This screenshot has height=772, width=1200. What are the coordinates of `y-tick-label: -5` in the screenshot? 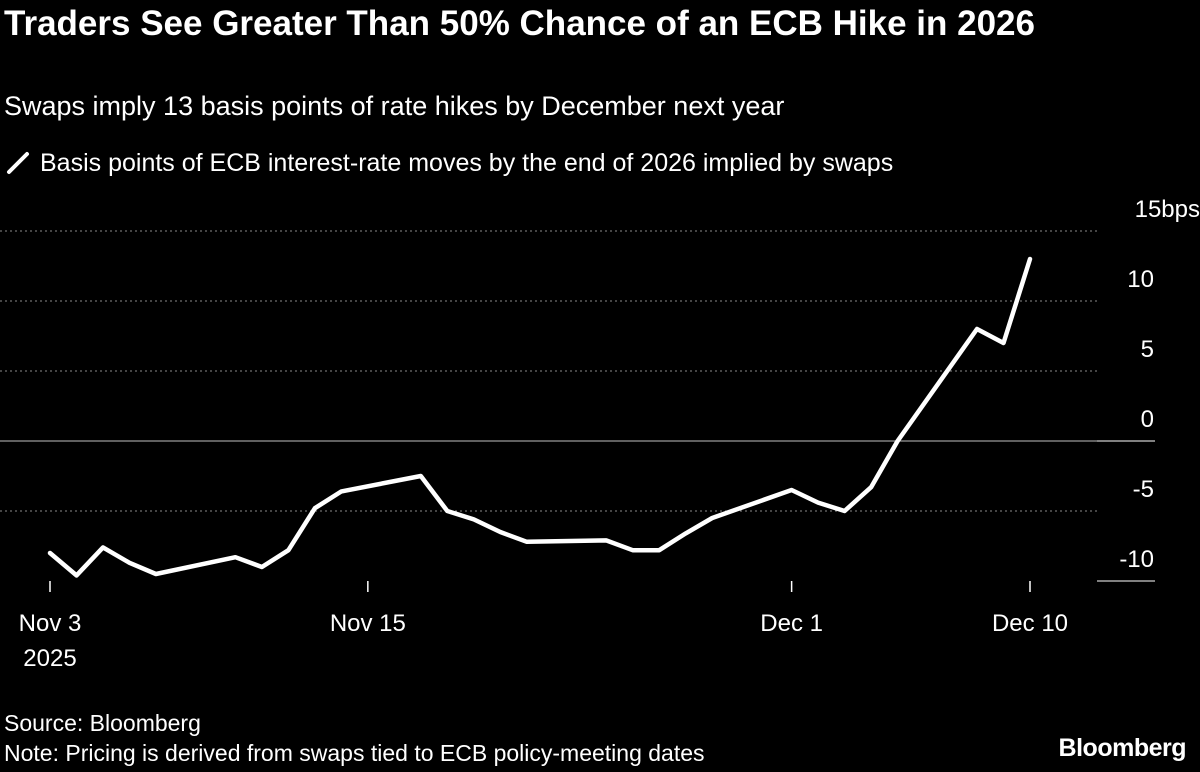 It's located at (1143, 489).